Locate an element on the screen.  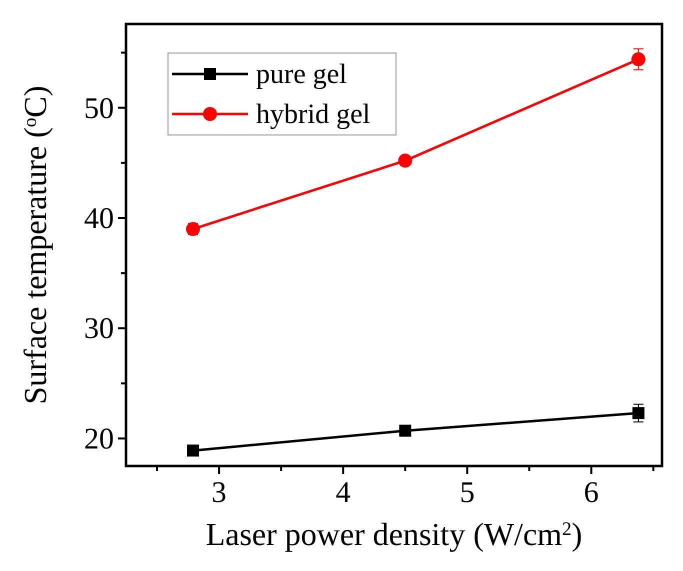
x-tick-label: 3 is located at coordinates (219, 492).